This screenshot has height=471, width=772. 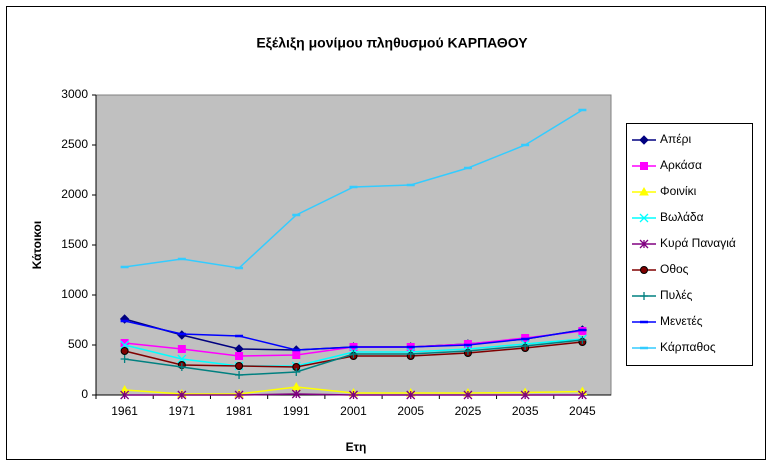 I want to click on x-tick-label: 1981, so click(x=239, y=411).